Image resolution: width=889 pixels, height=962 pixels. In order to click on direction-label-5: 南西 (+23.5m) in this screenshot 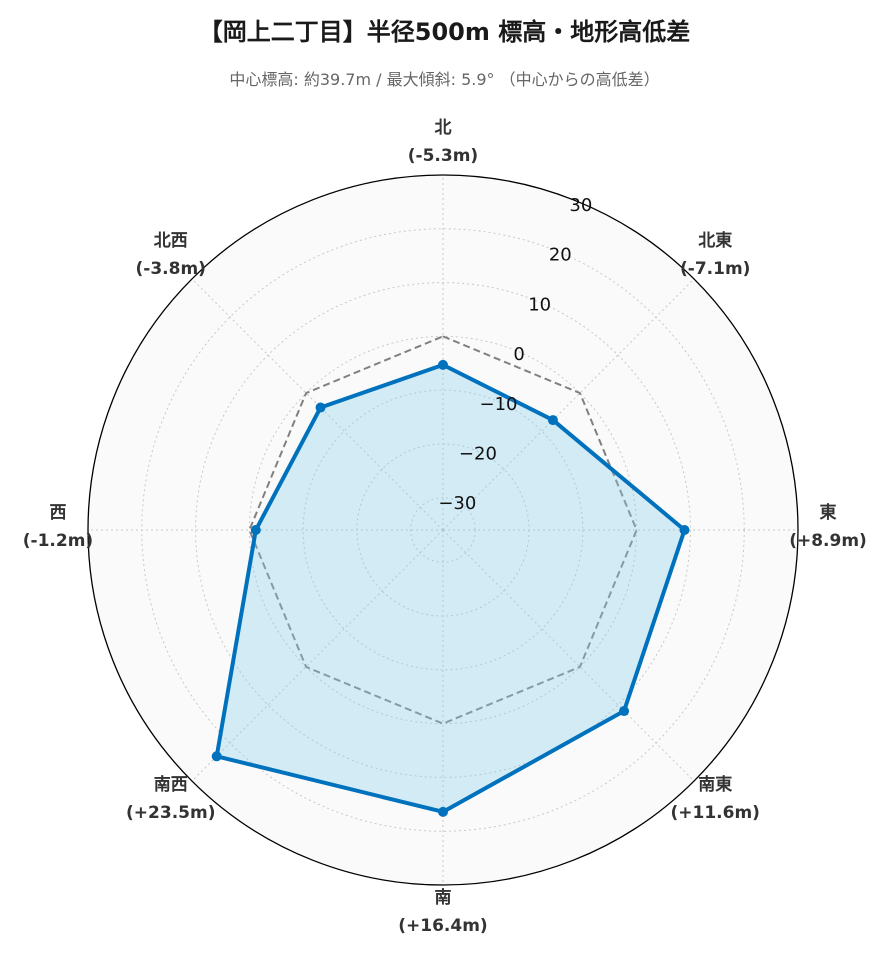, I will do `click(170, 798)`.